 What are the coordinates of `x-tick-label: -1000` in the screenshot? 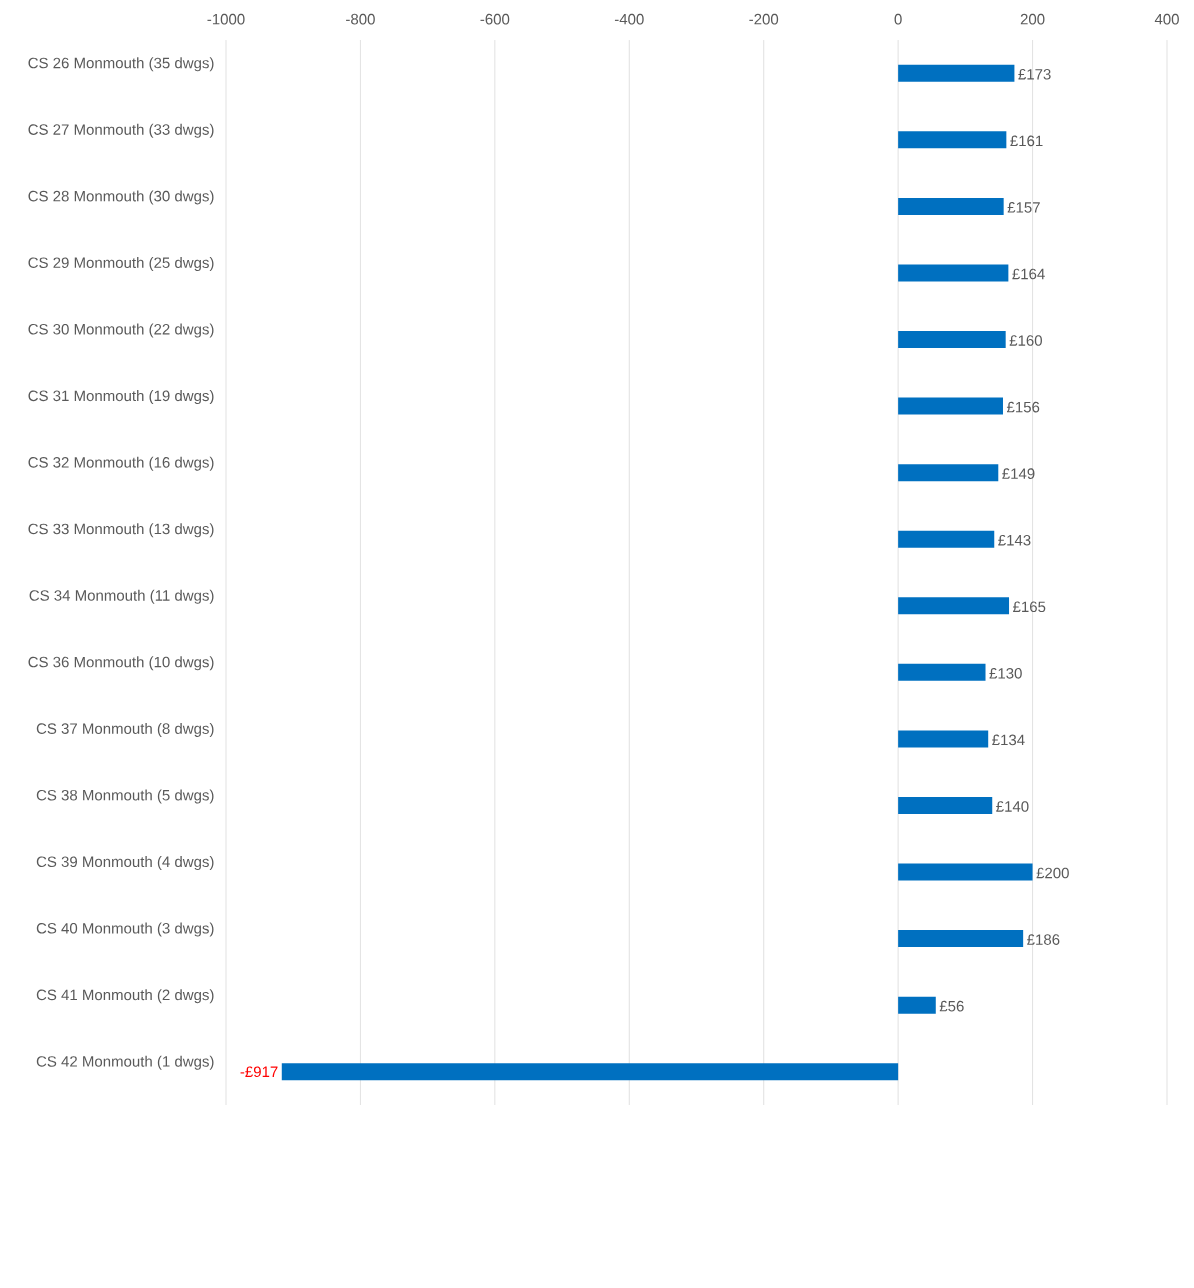 It's located at (226, 19).